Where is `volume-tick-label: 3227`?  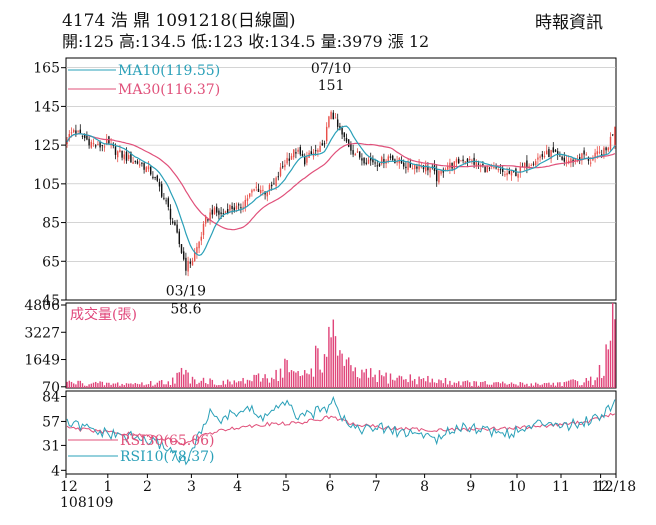 volume-tick-label: 3227 is located at coordinates (42, 333).